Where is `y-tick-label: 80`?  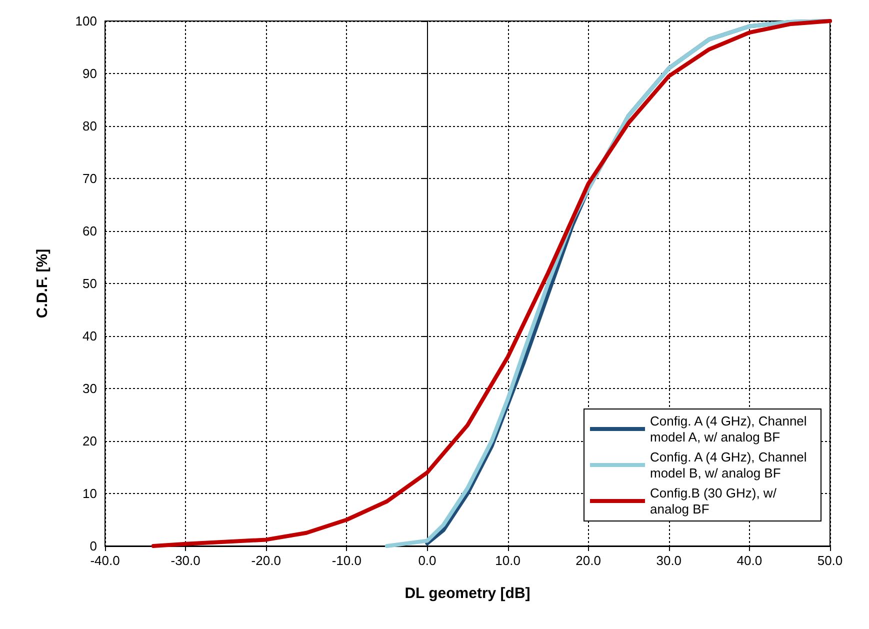 y-tick-label: 80 is located at coordinates (89, 126).